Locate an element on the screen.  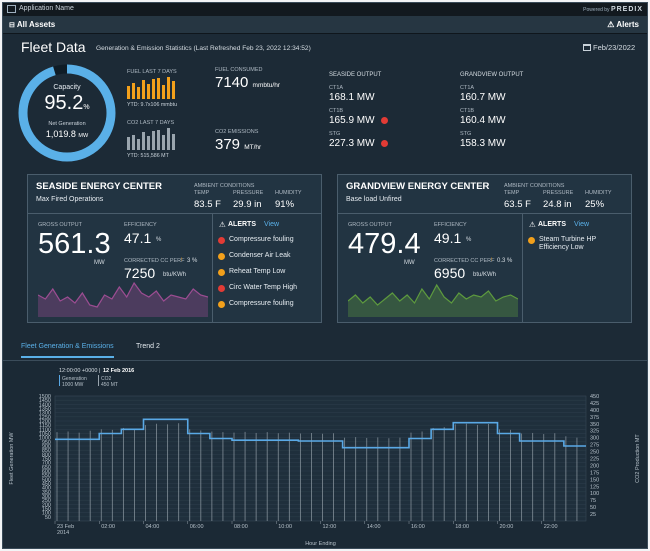
seaside-alert-item: Circ Water Temp High is located at coordinates (263, 287).